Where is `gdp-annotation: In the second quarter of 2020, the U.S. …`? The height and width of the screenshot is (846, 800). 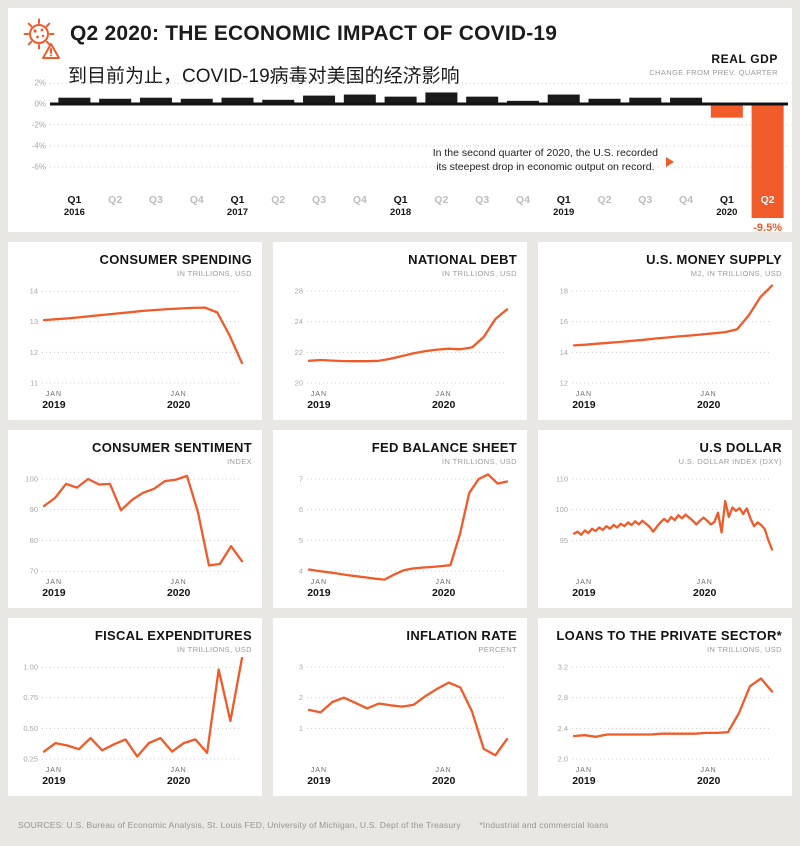
gdp-annotation: In the second quarter of 2020, the U.S. … is located at coordinates (545, 160).